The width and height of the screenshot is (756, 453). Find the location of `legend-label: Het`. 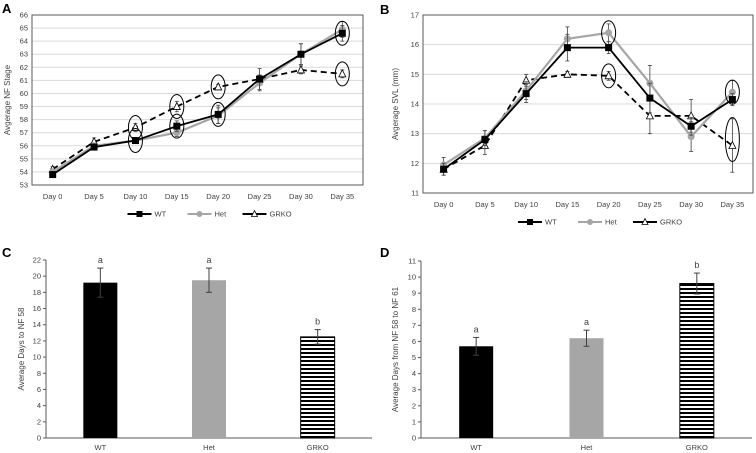

legend-label: Het is located at coordinates (611, 222).